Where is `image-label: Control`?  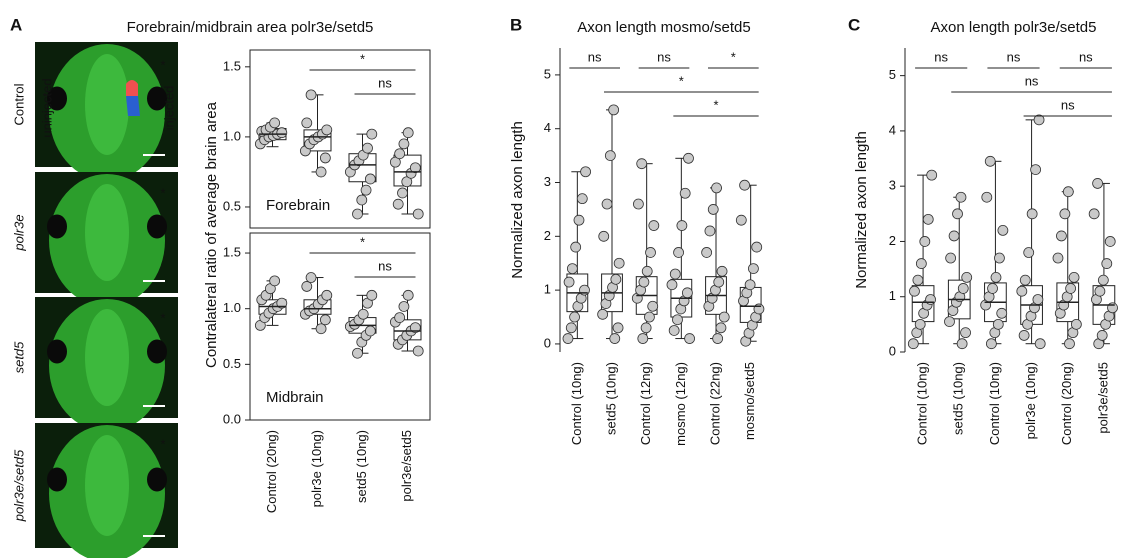 image-label: Control is located at coordinates (18, 104).